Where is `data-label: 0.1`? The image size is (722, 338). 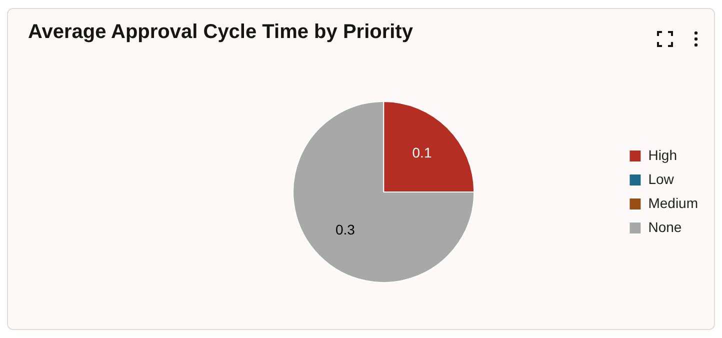
data-label: 0.1 is located at coordinates (422, 152).